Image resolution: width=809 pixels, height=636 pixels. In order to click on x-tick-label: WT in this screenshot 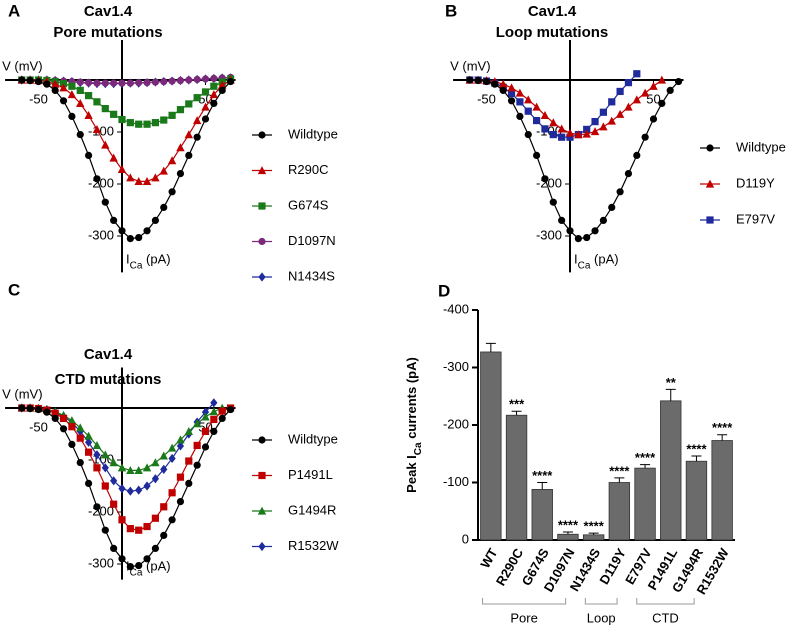, I will do `click(488, 558)`.